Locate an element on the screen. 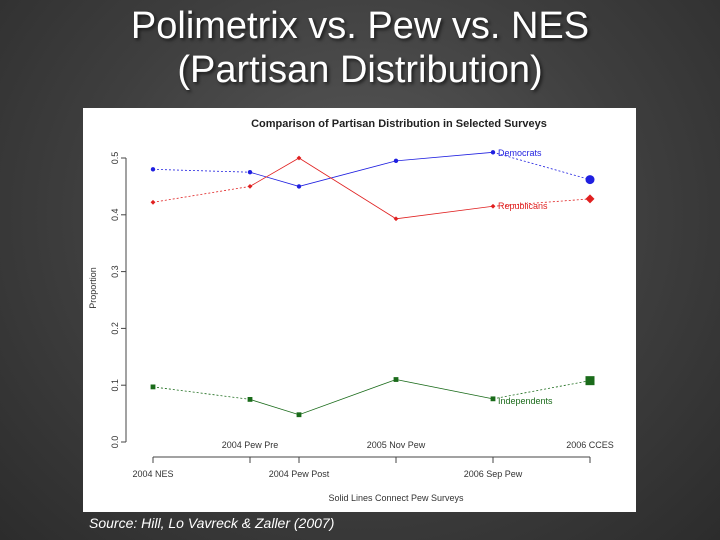 The height and width of the screenshot is (540, 720). x-tick-label-bottom: 2004 Pew Post is located at coordinates (299, 474).